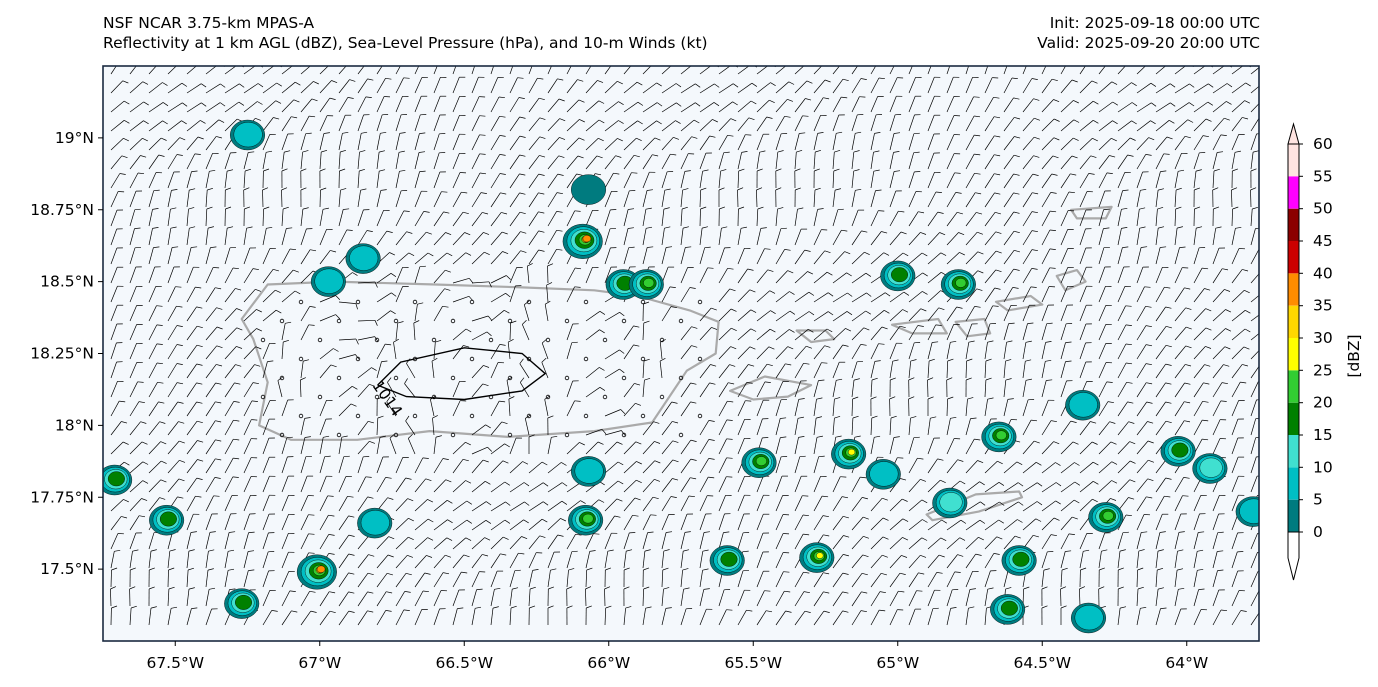  Describe the element at coordinates (1323, 435) in the screenshot. I see `colorbar-tick-label: 15` at that location.